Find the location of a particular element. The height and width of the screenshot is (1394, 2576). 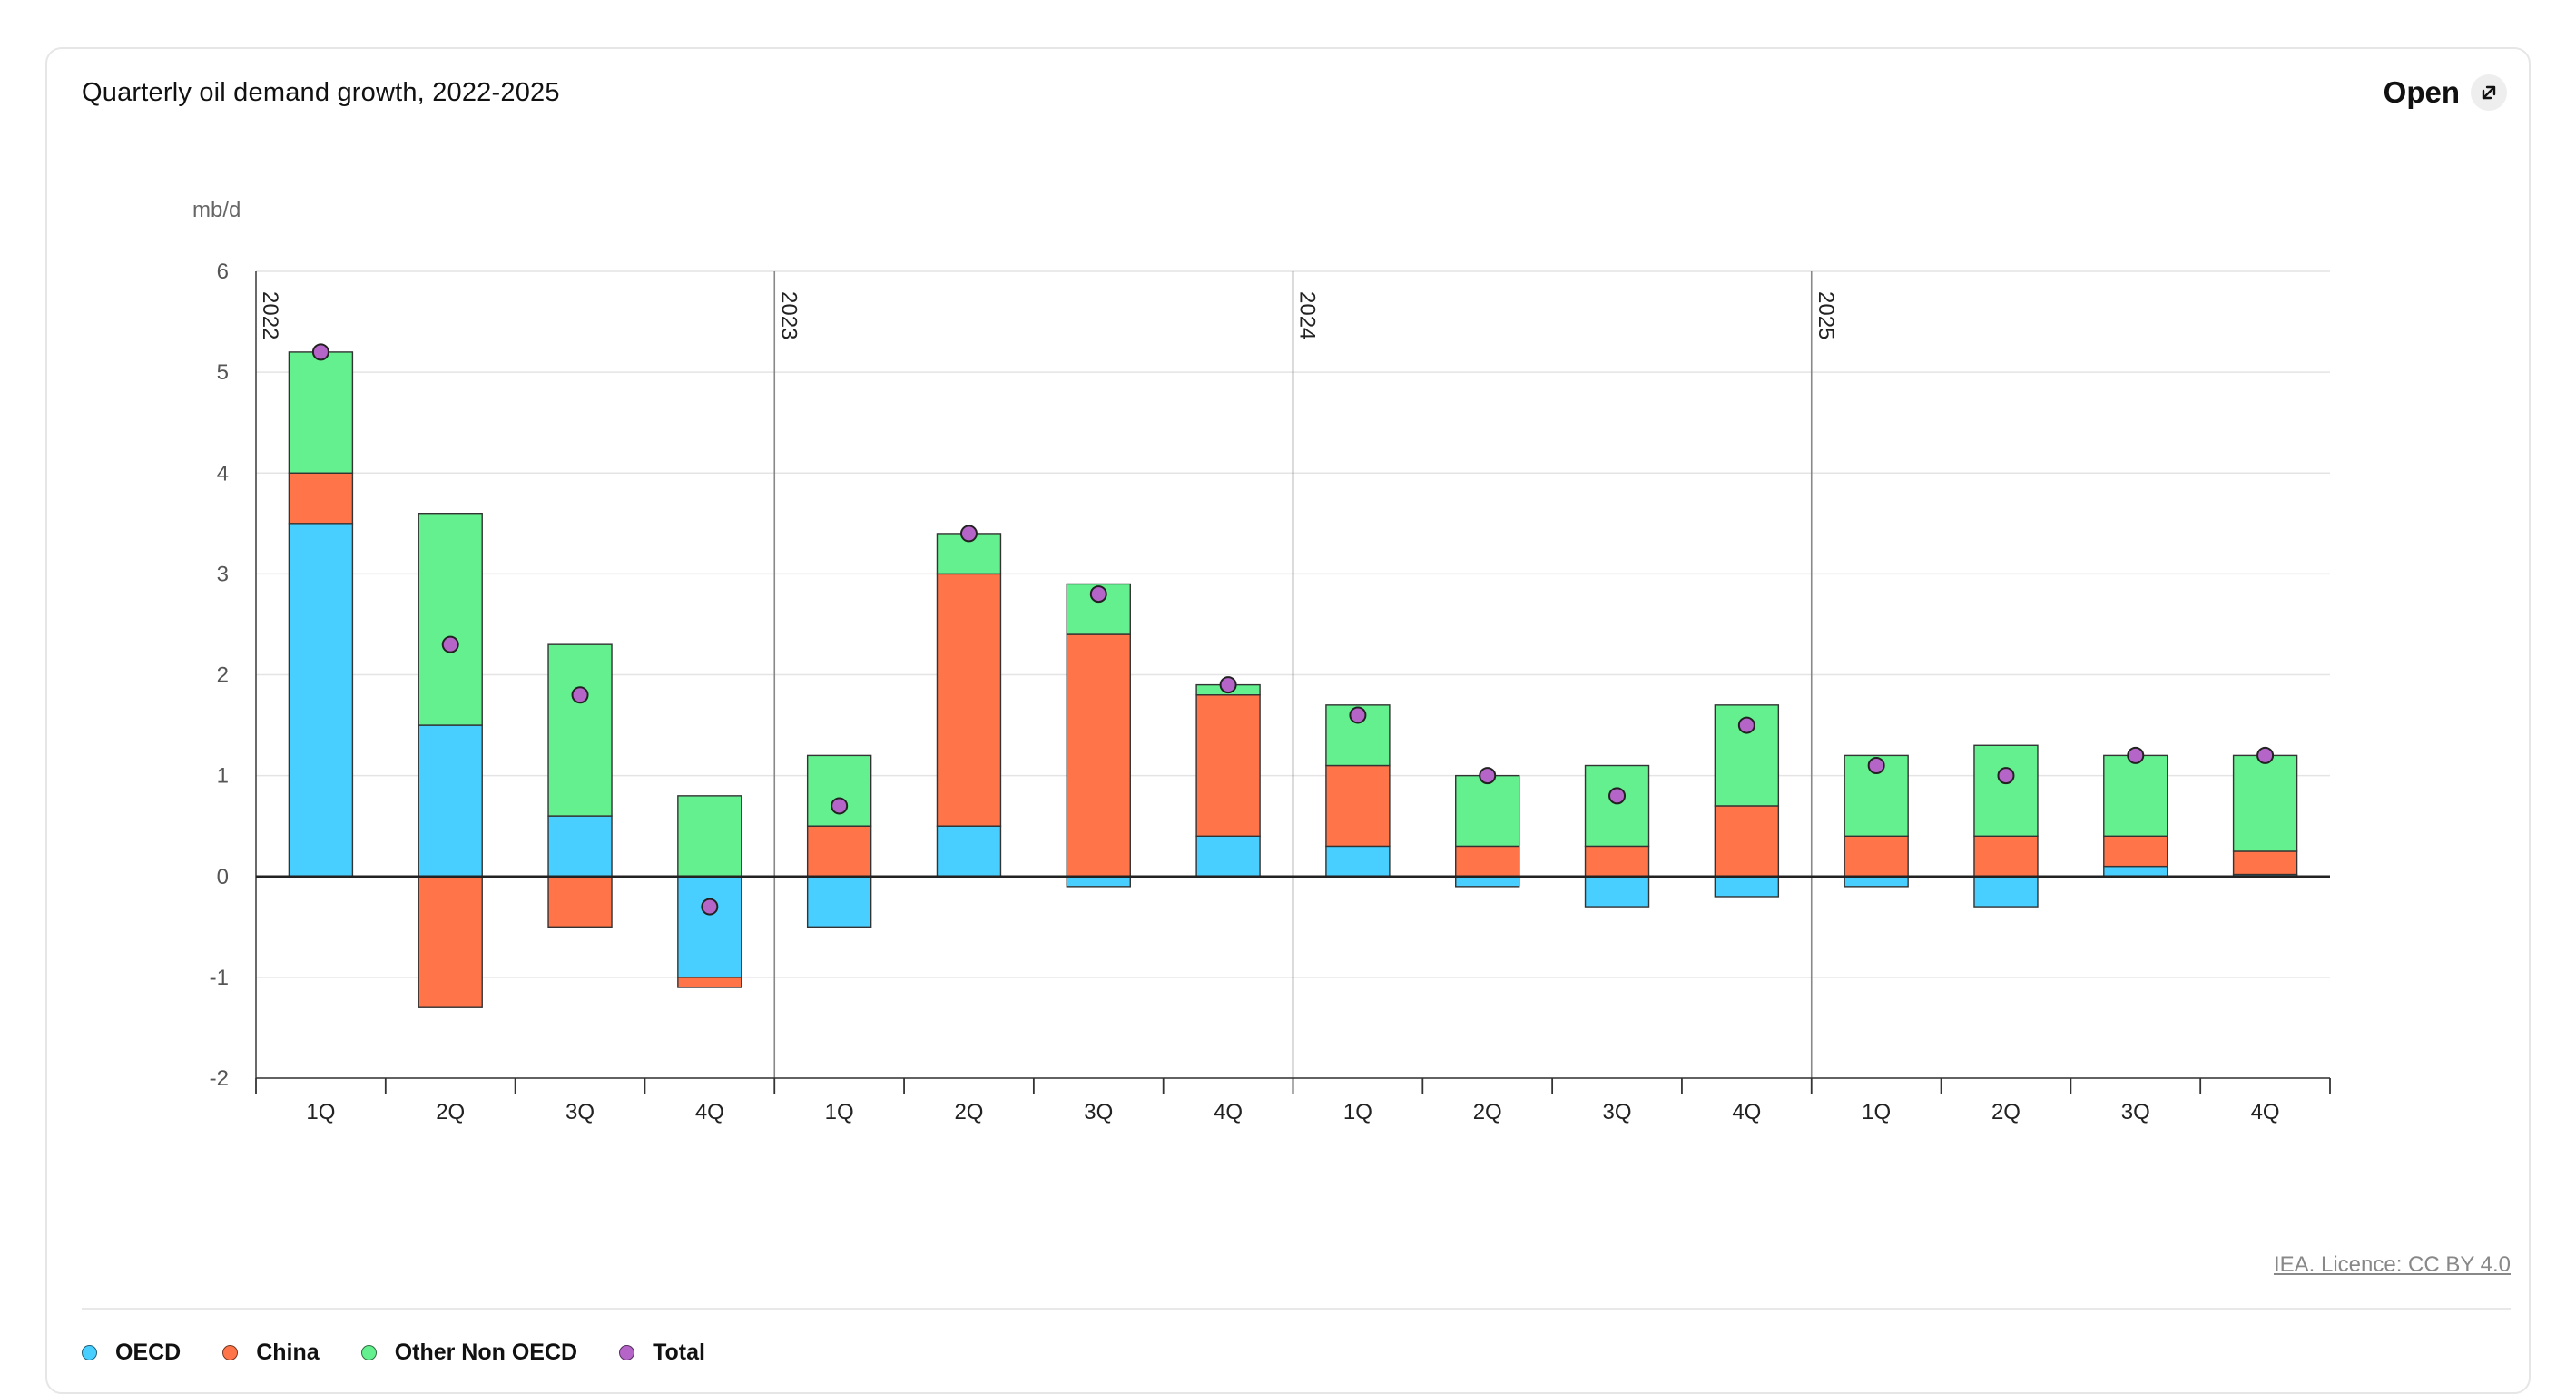

legend: OECD China Other Non OECD Total is located at coordinates (414, 1353).